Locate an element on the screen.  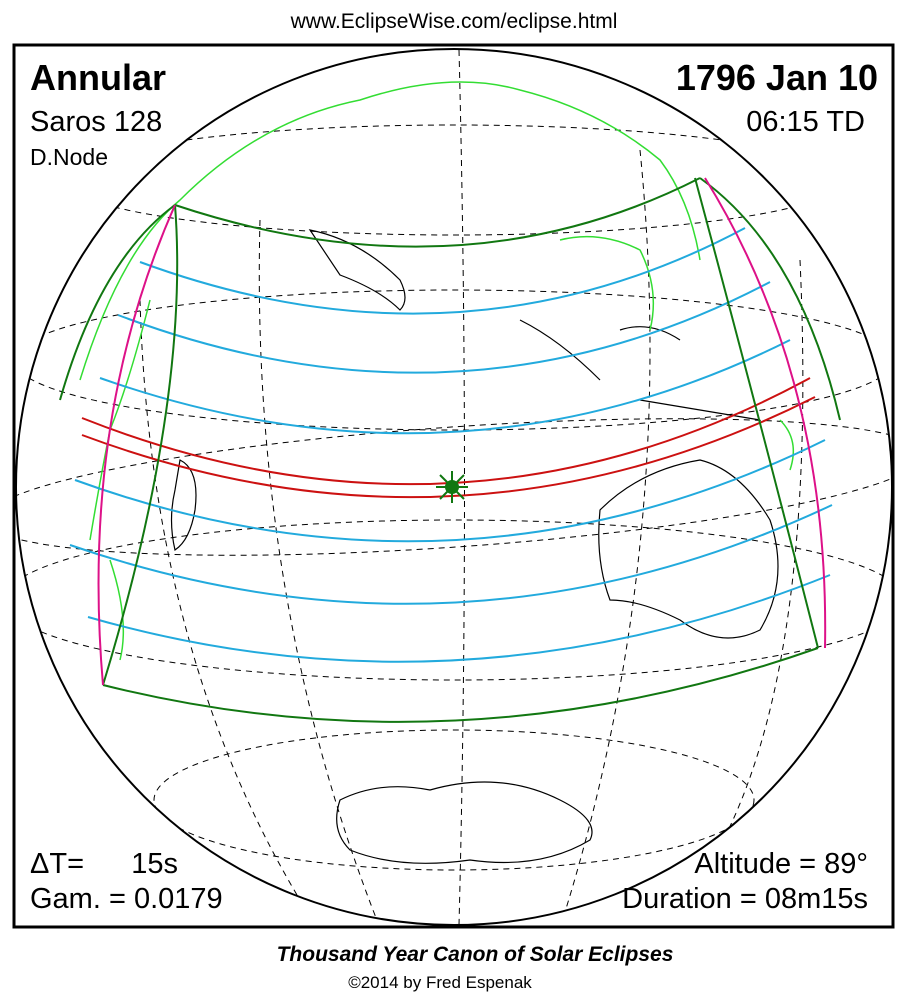
url: www.EclipseWise.com/eclipse.html is located at coordinates (454, 21).